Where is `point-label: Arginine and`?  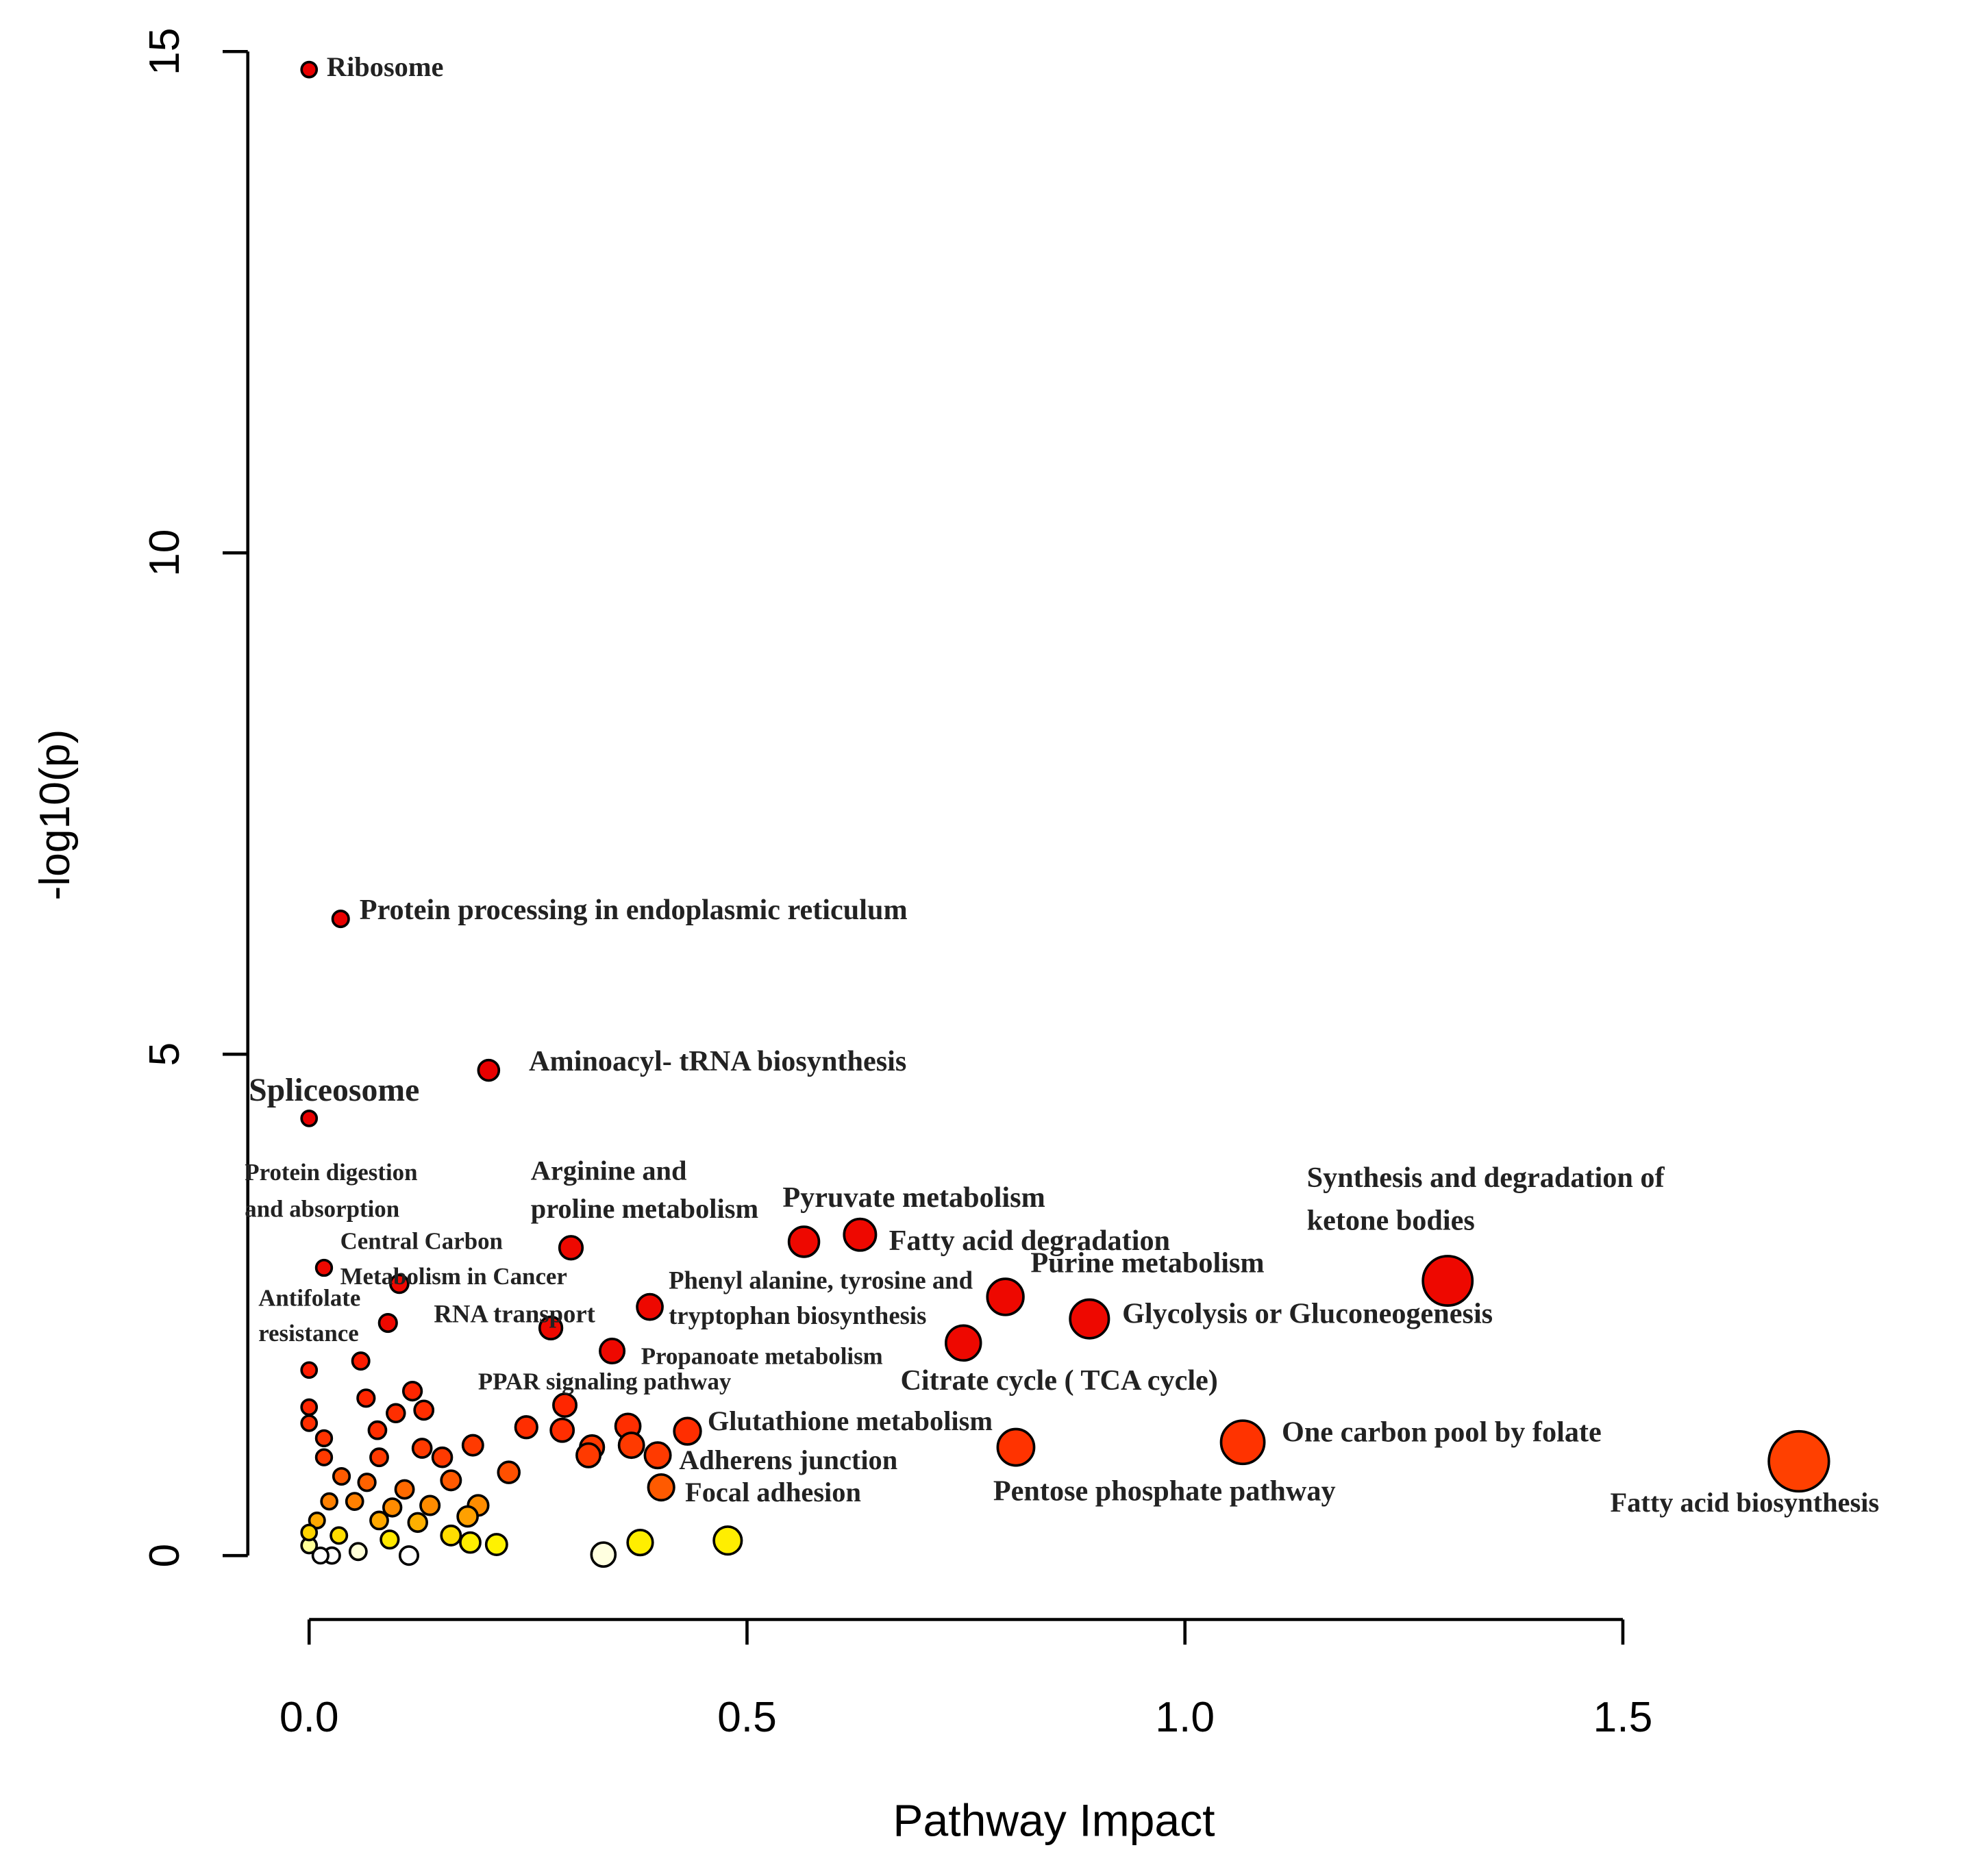 point-label: Arginine and is located at coordinates (609, 1170).